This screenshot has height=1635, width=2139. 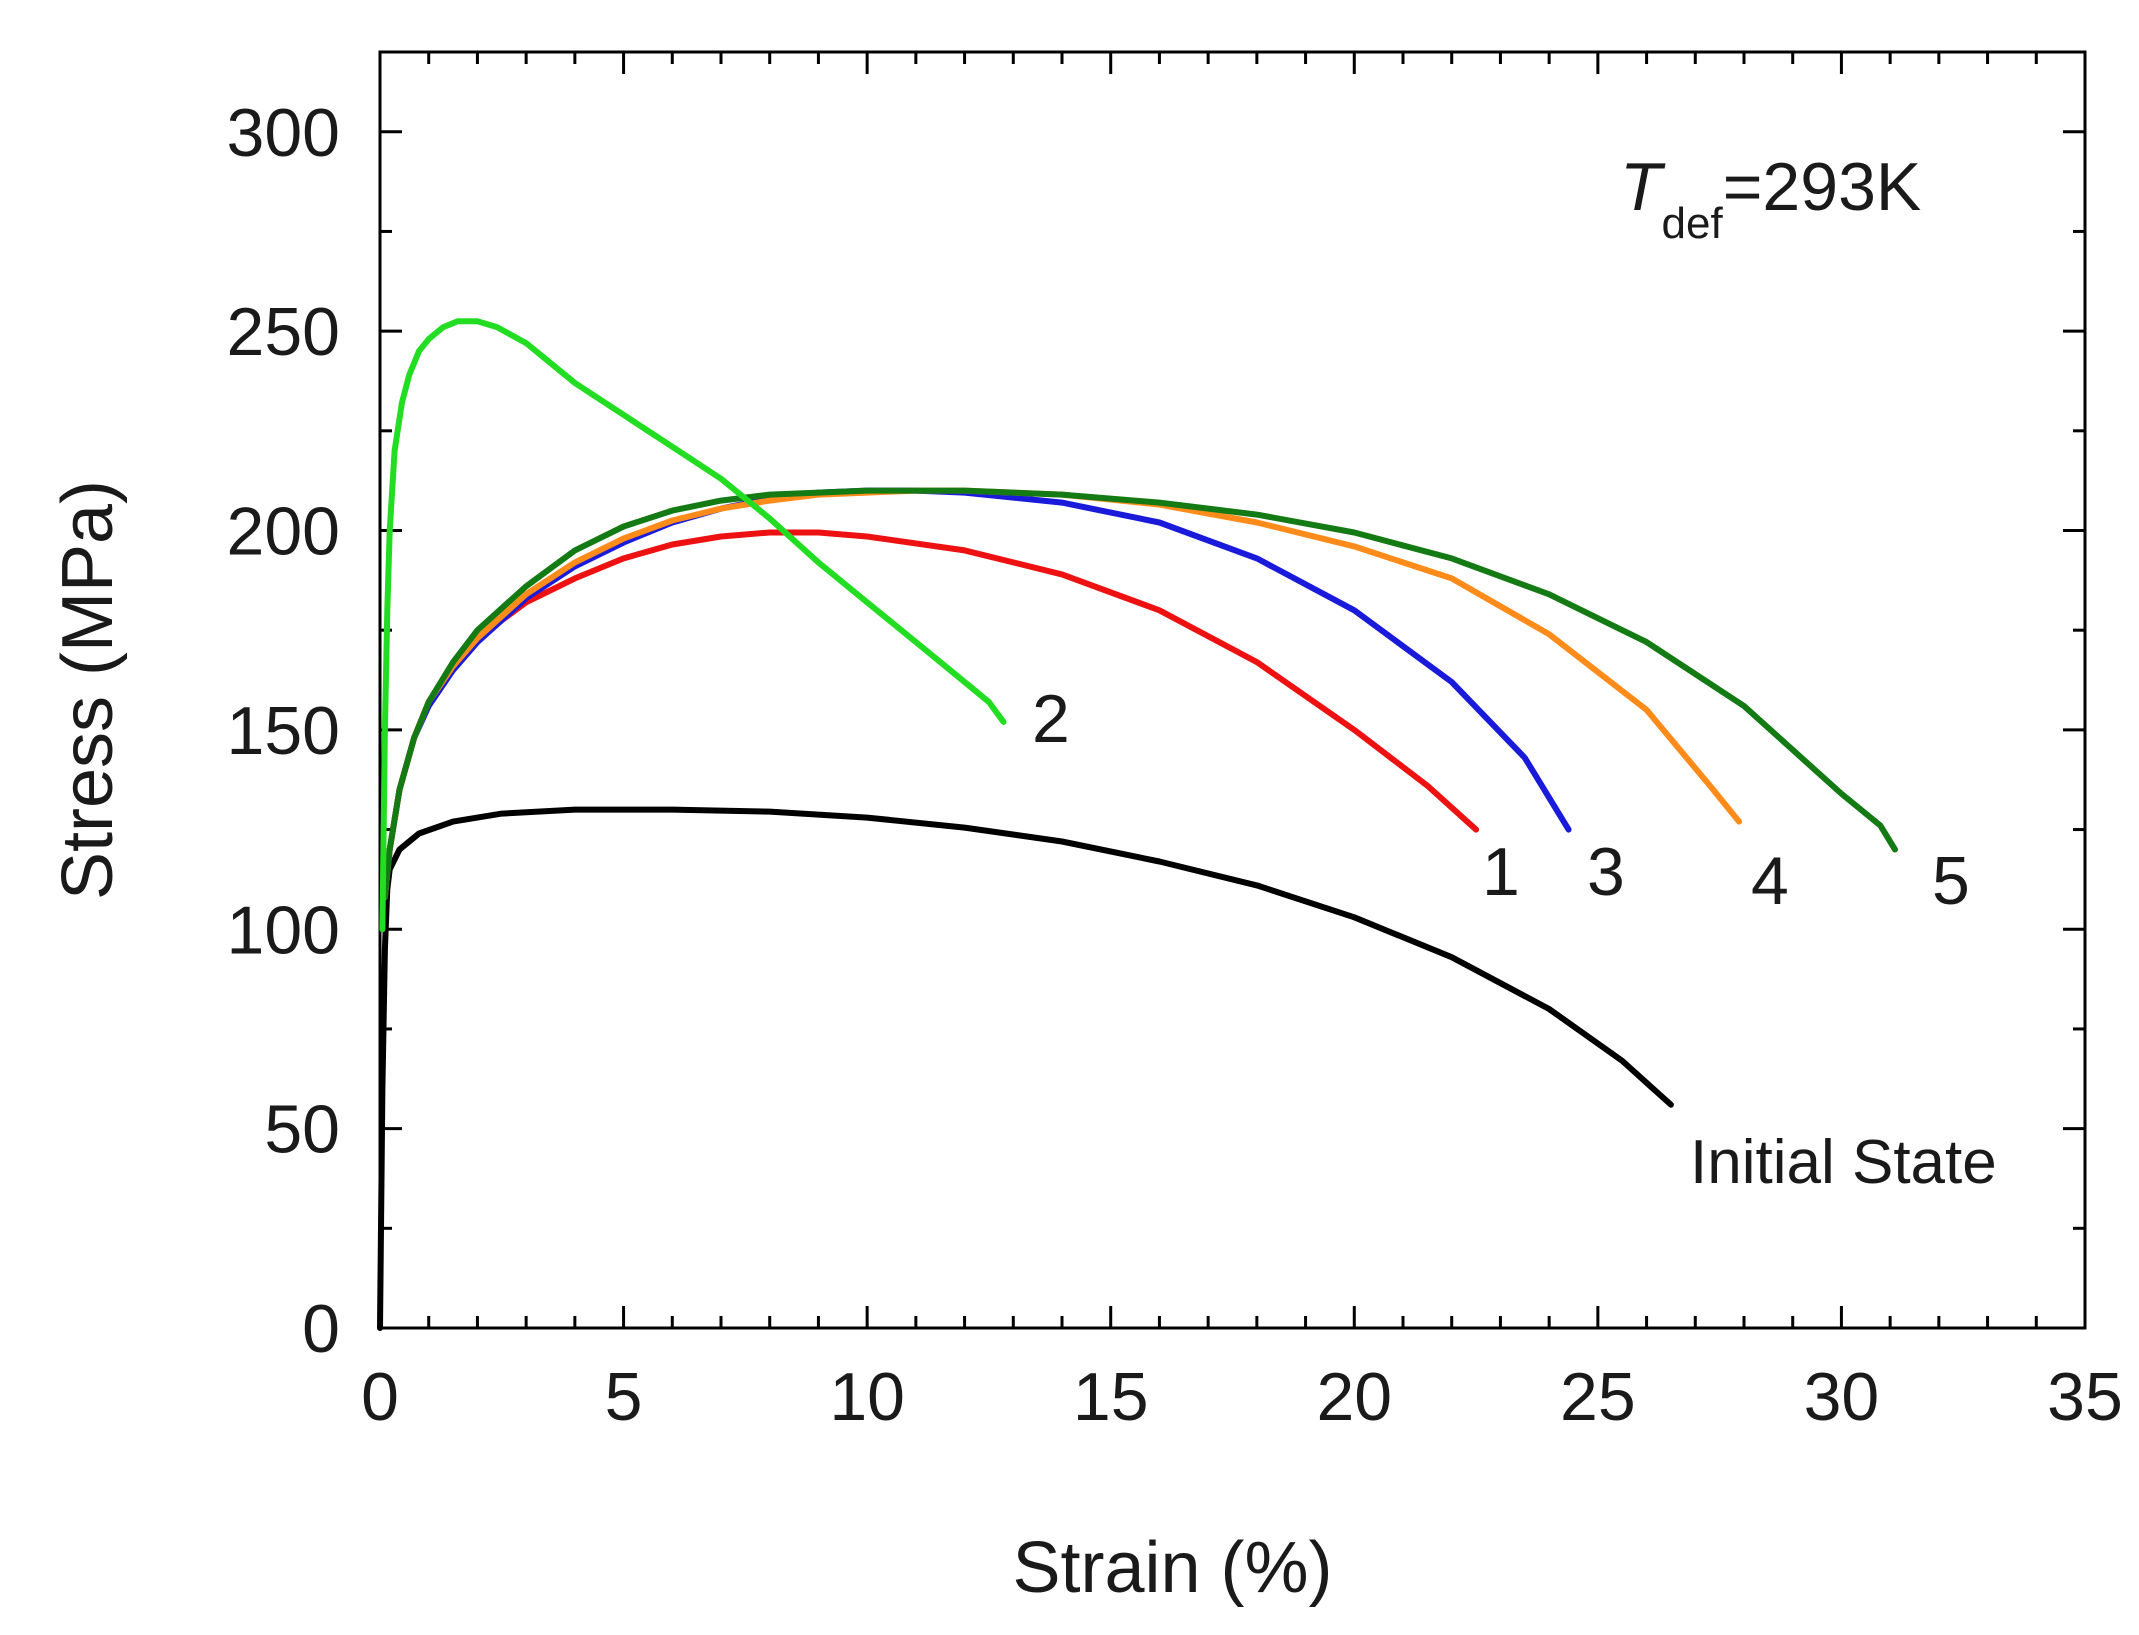 I want to click on x-tick-label: 5, so click(x=624, y=1397).